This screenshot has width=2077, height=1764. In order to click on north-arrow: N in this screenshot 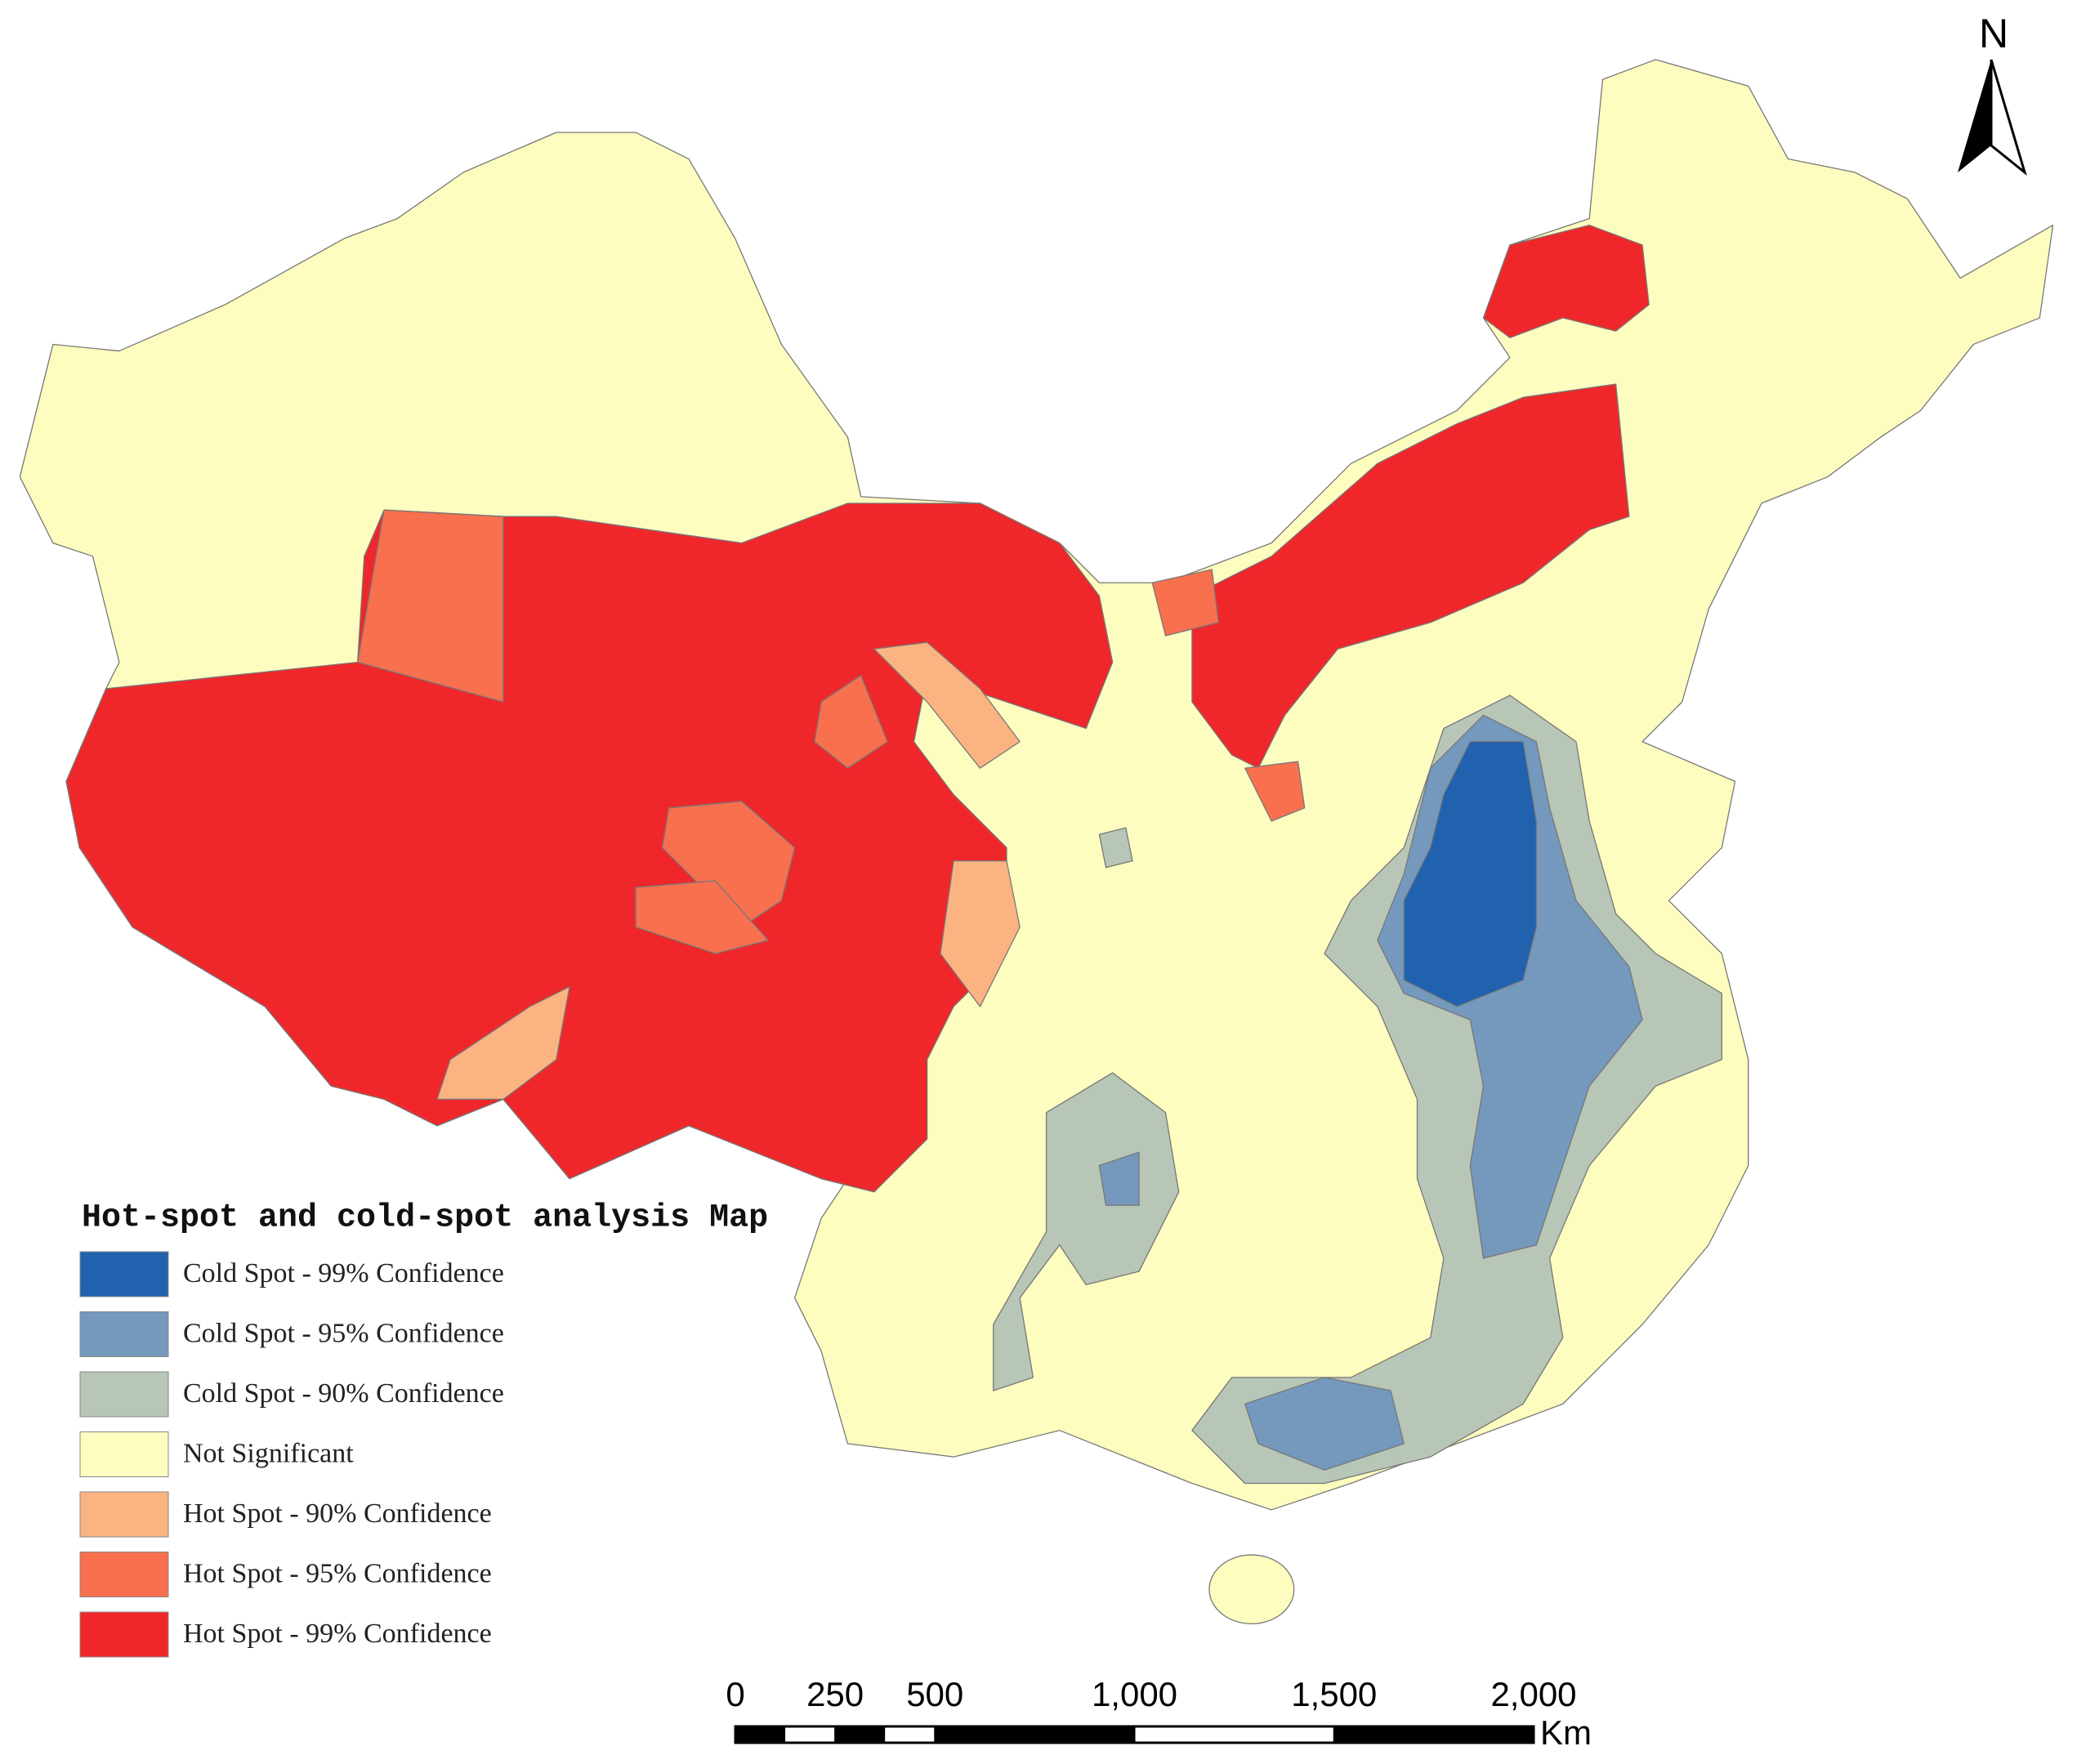, I will do `click(1992, 93)`.